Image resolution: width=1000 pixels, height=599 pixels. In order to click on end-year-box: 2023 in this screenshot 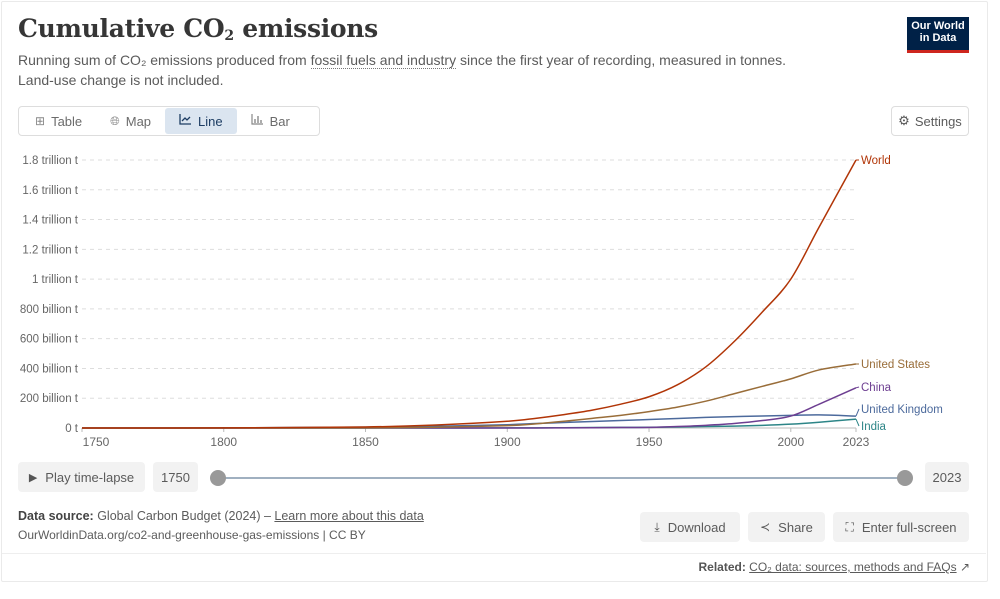, I will do `click(947, 477)`.